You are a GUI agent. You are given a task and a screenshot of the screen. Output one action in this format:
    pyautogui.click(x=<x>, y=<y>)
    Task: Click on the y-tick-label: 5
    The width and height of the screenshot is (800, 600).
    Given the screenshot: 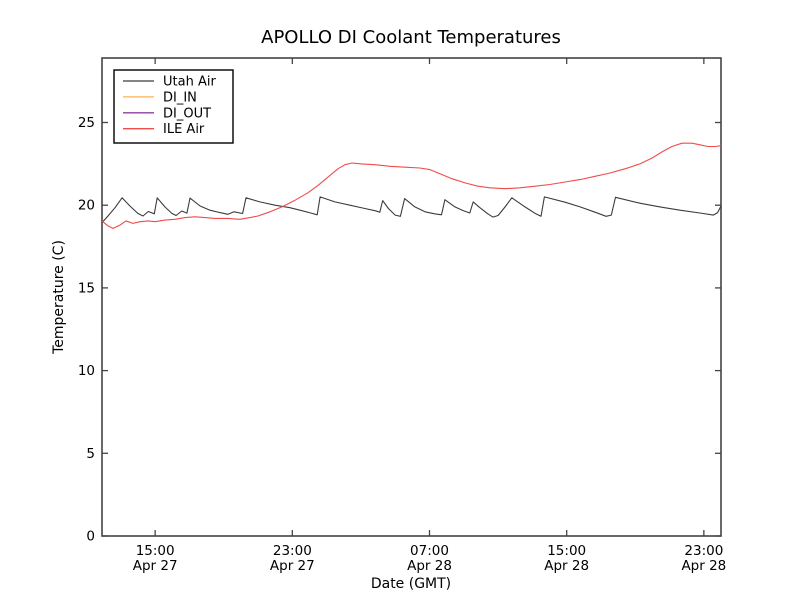 What is the action you would take?
    pyautogui.click(x=90, y=454)
    